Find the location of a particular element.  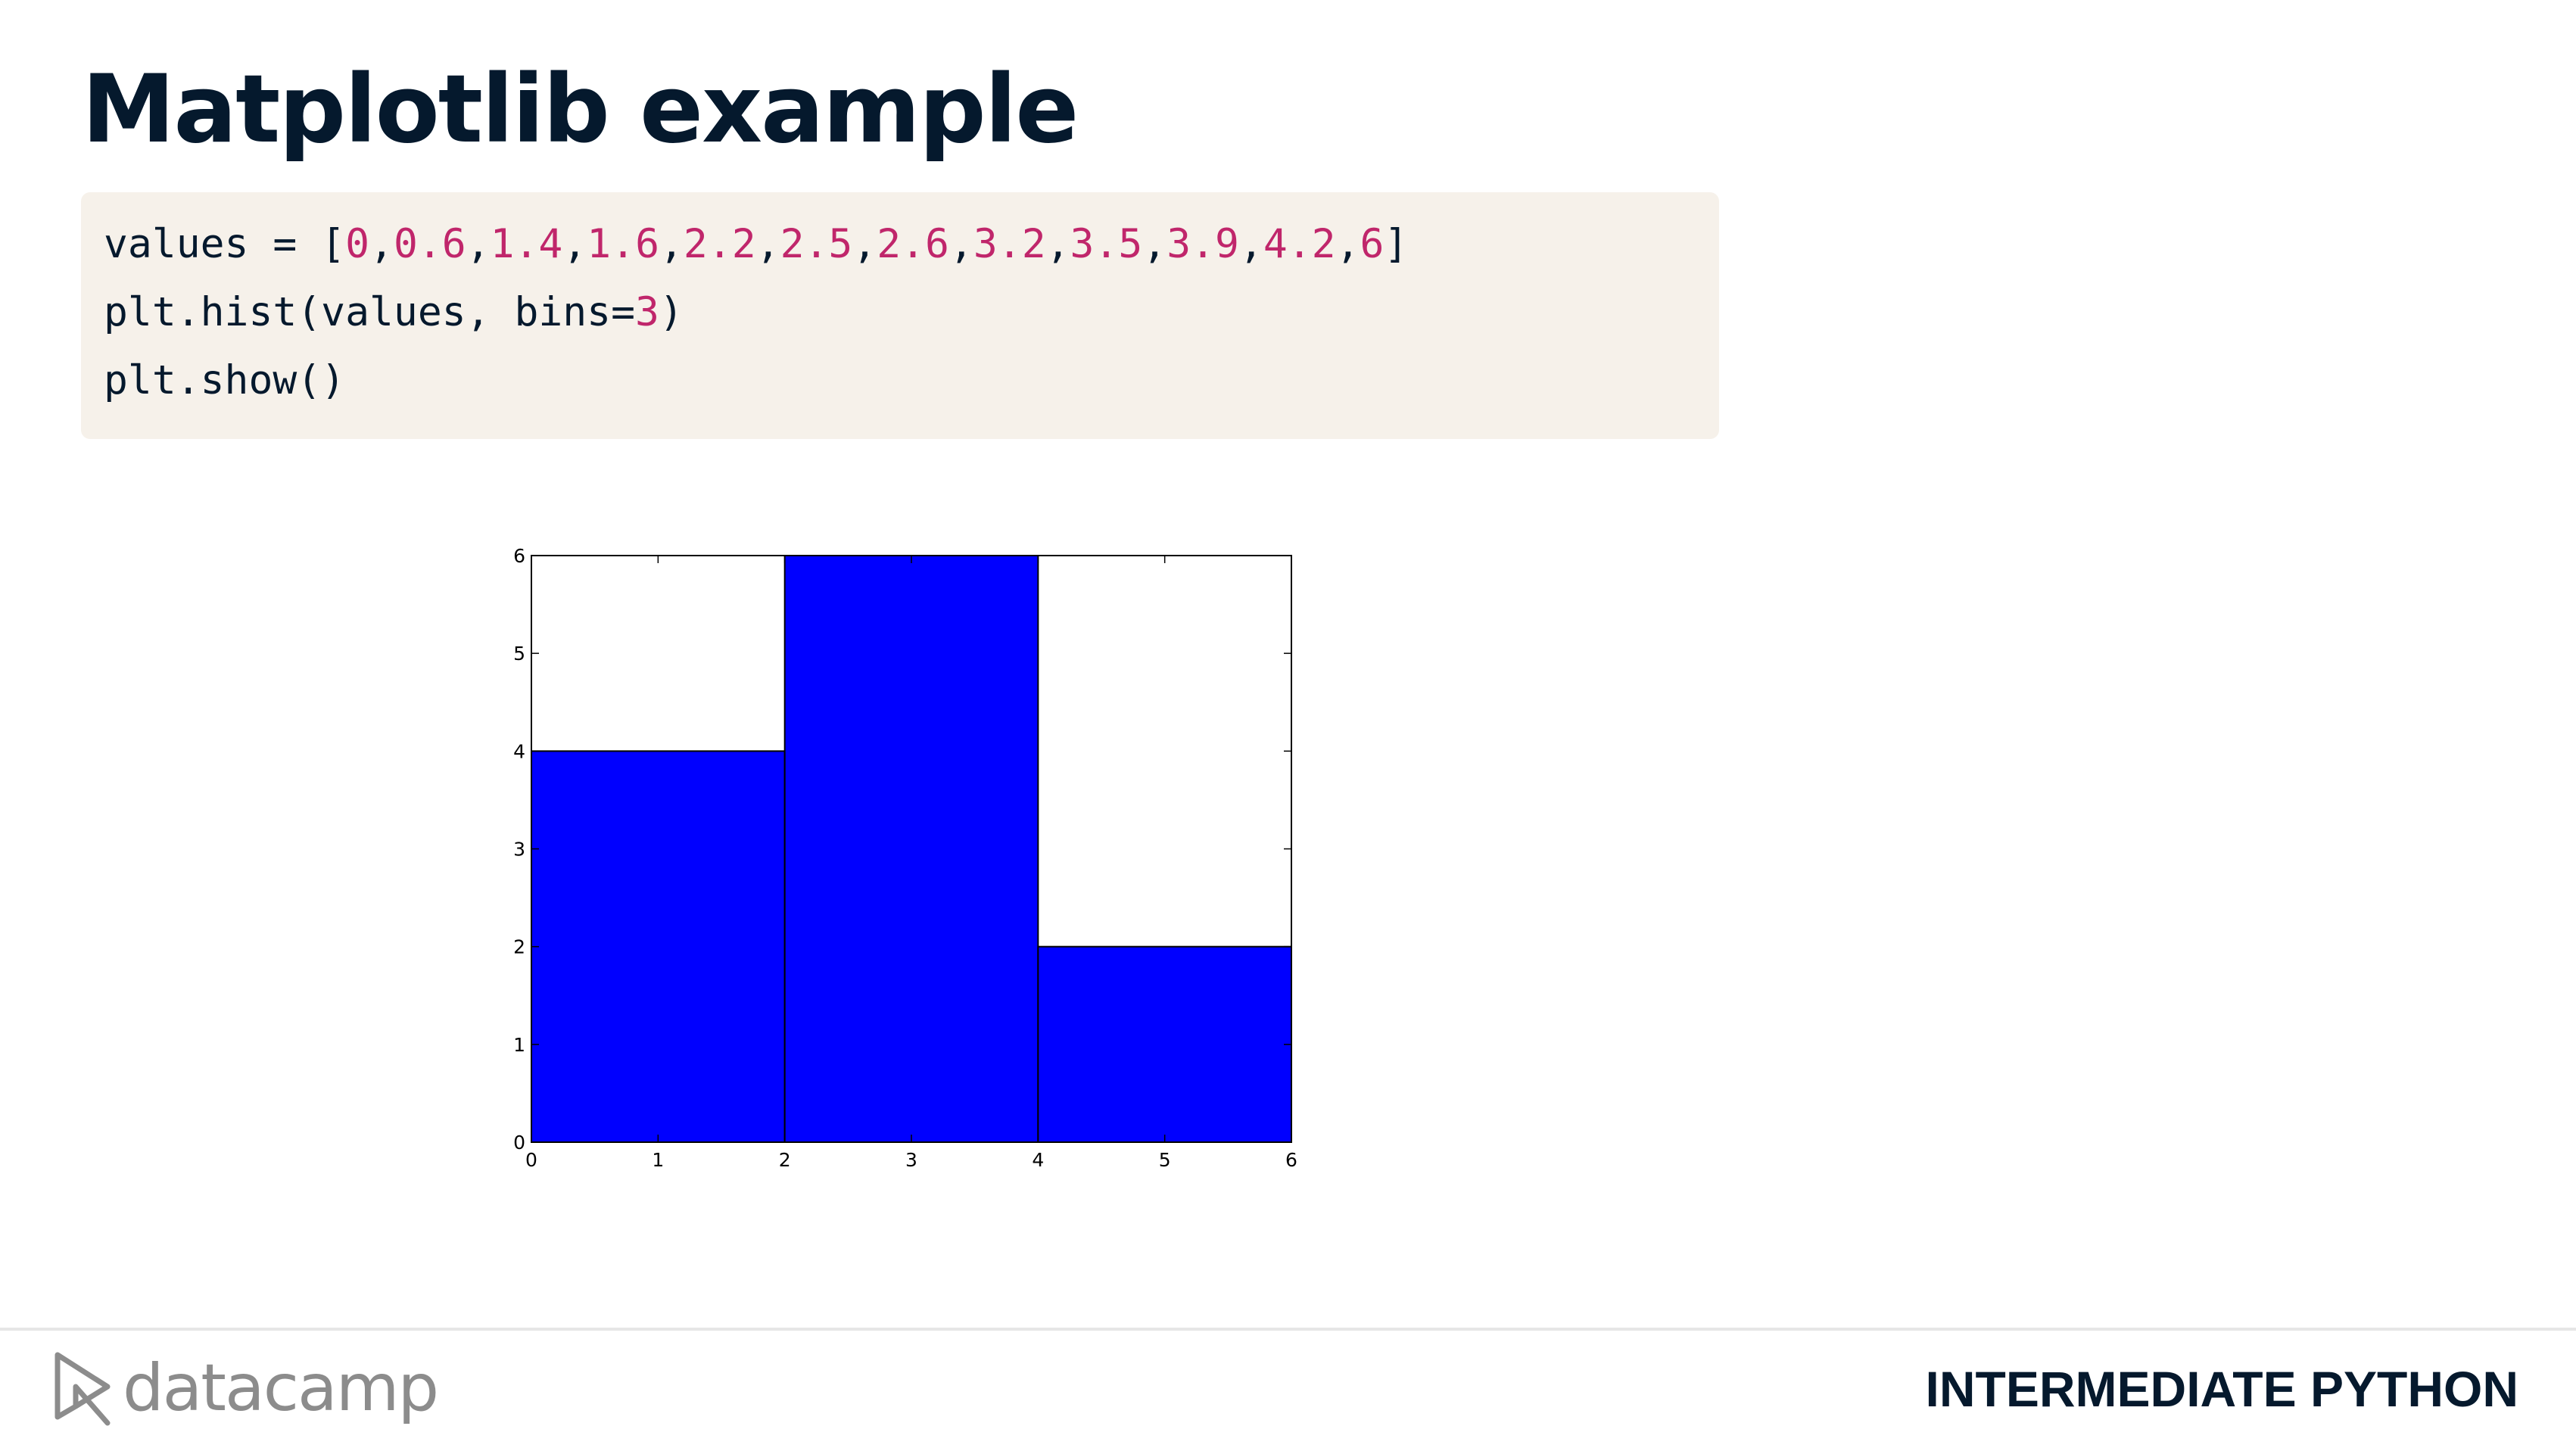

x-tick-label: 5 is located at coordinates (1165, 1160).